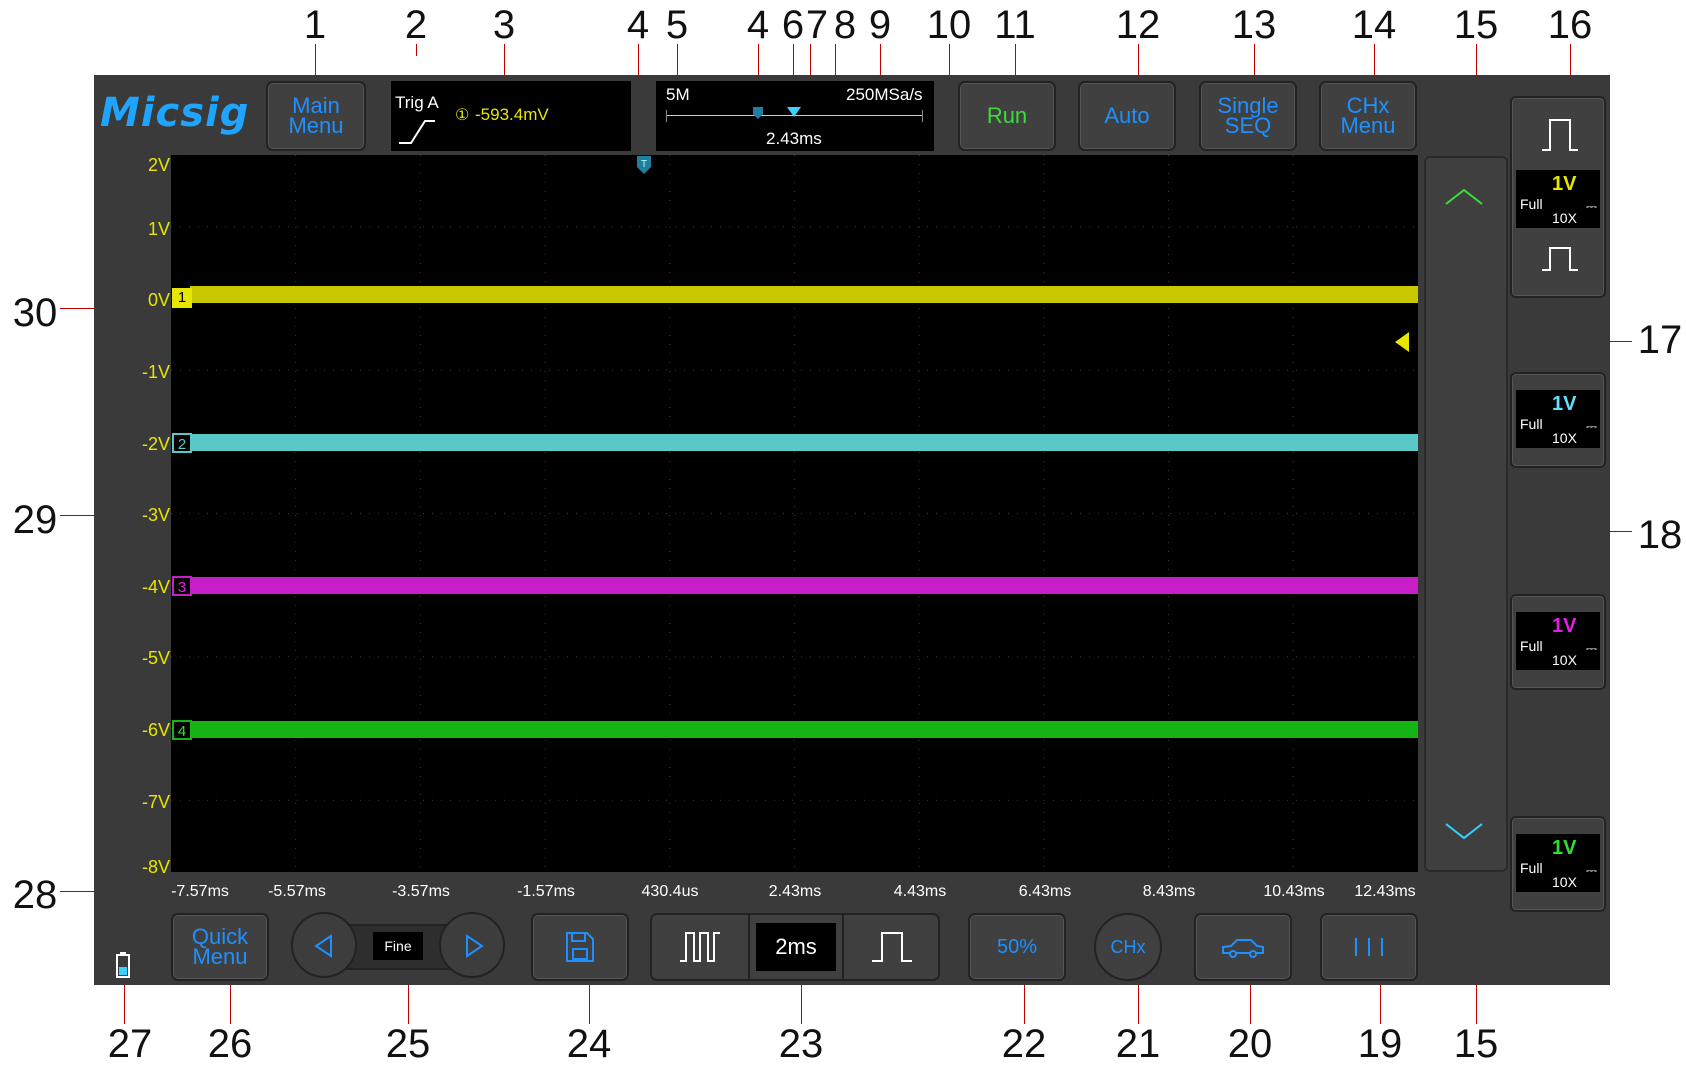 This screenshot has width=1686, height=1066. Describe the element at coordinates (1007, 116) in the screenshot. I see `run-stop-button: Run` at that location.